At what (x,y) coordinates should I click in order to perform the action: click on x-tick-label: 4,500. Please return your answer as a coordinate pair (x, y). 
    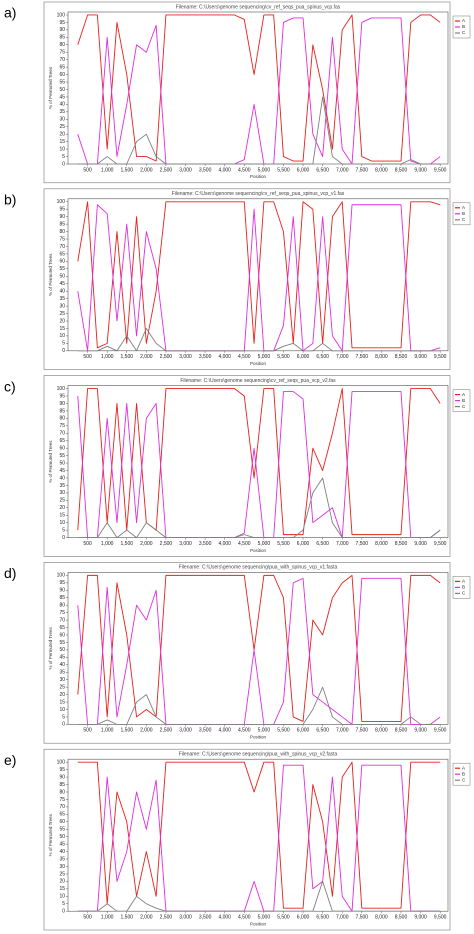
    Looking at the image, I should click on (244, 170).